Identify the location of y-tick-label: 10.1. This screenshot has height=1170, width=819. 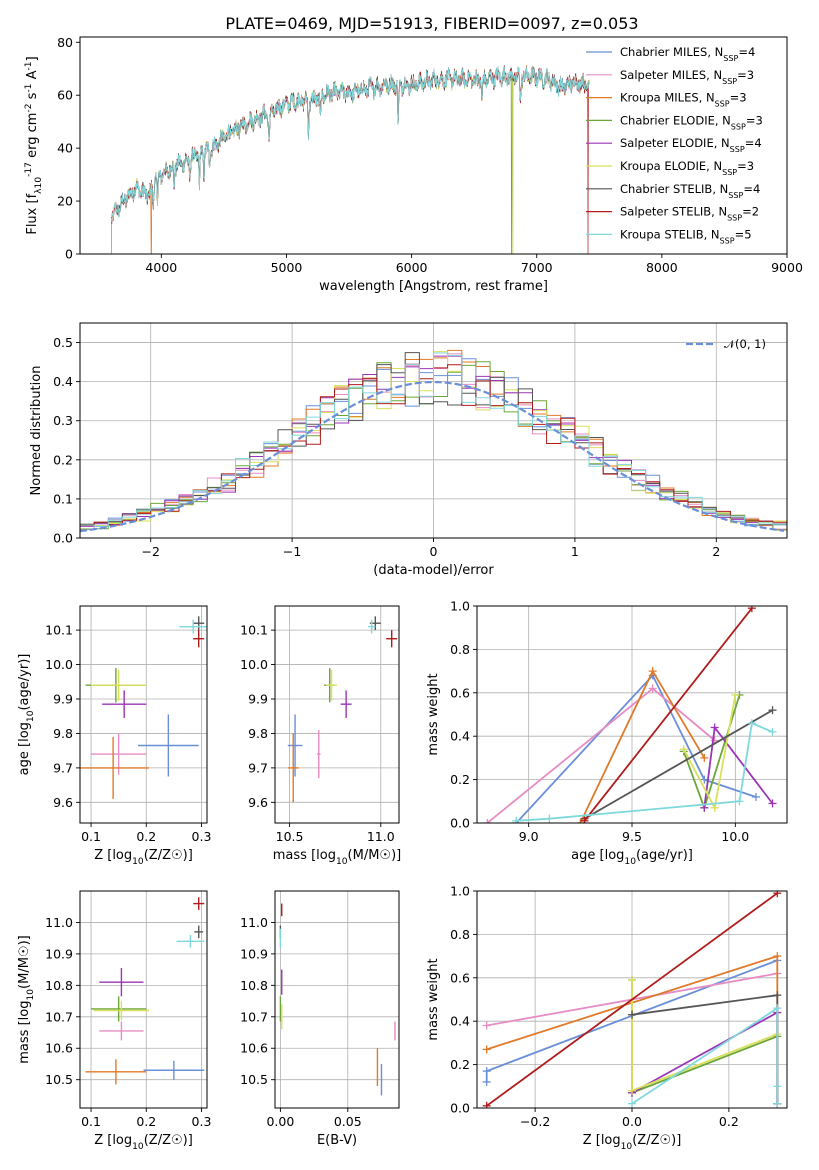
(59, 630).